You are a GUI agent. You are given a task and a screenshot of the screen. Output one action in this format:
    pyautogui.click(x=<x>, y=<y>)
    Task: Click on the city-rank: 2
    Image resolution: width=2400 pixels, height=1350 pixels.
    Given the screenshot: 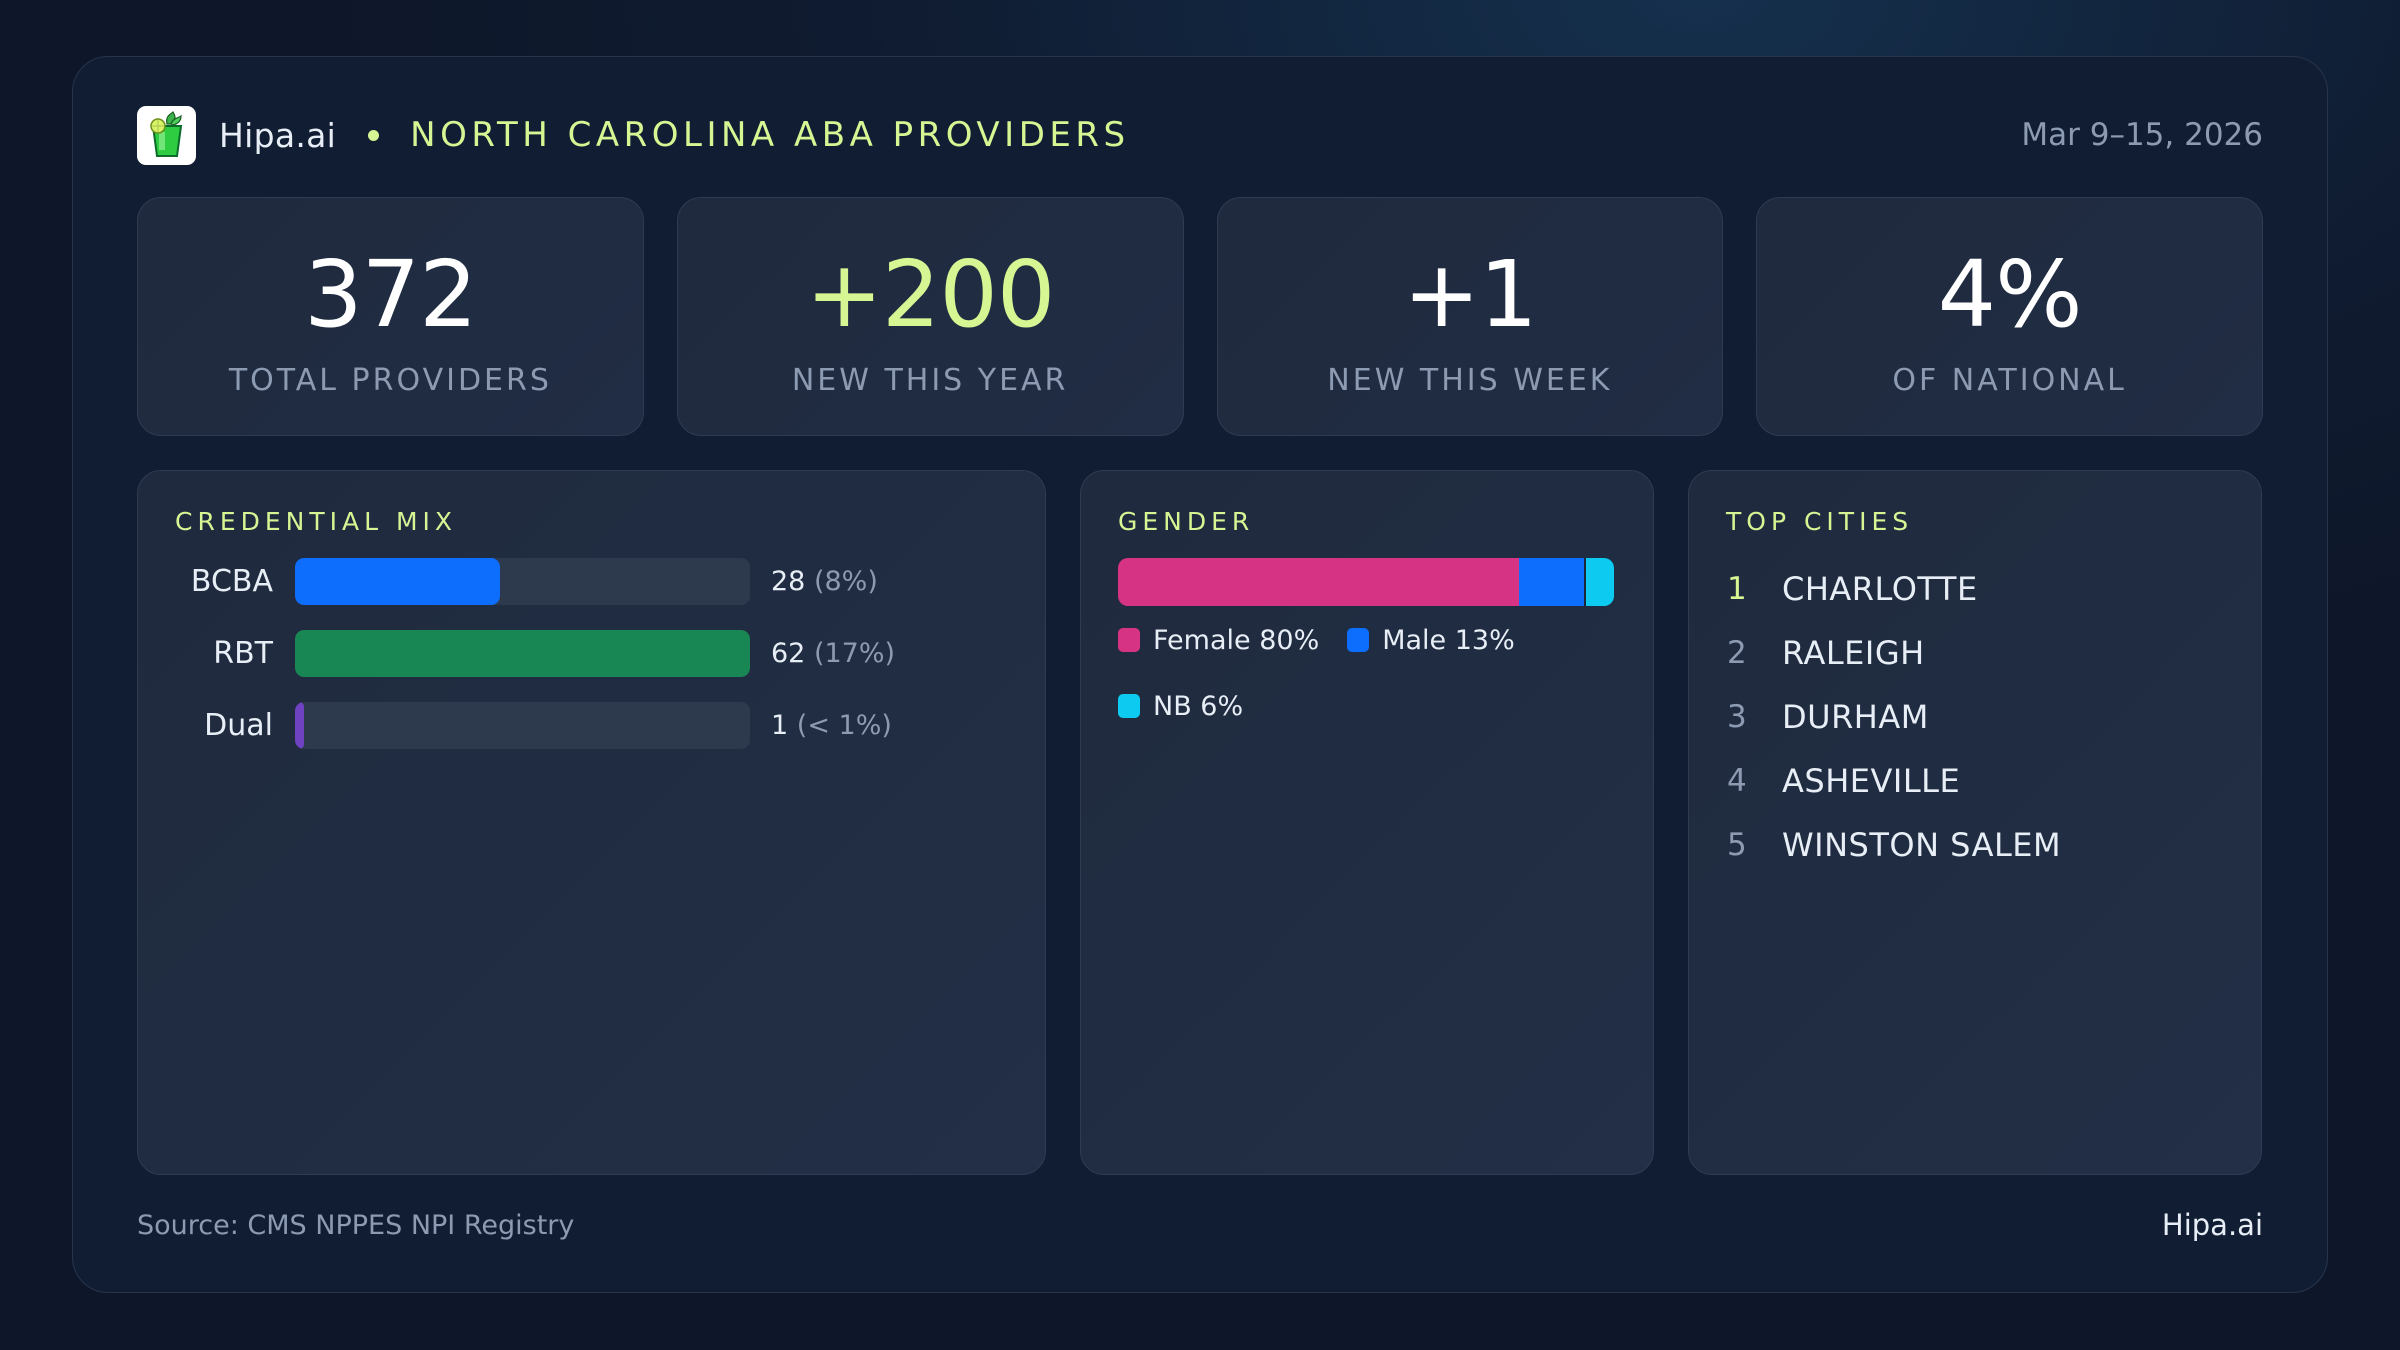 What is the action you would take?
    pyautogui.click(x=1737, y=653)
    